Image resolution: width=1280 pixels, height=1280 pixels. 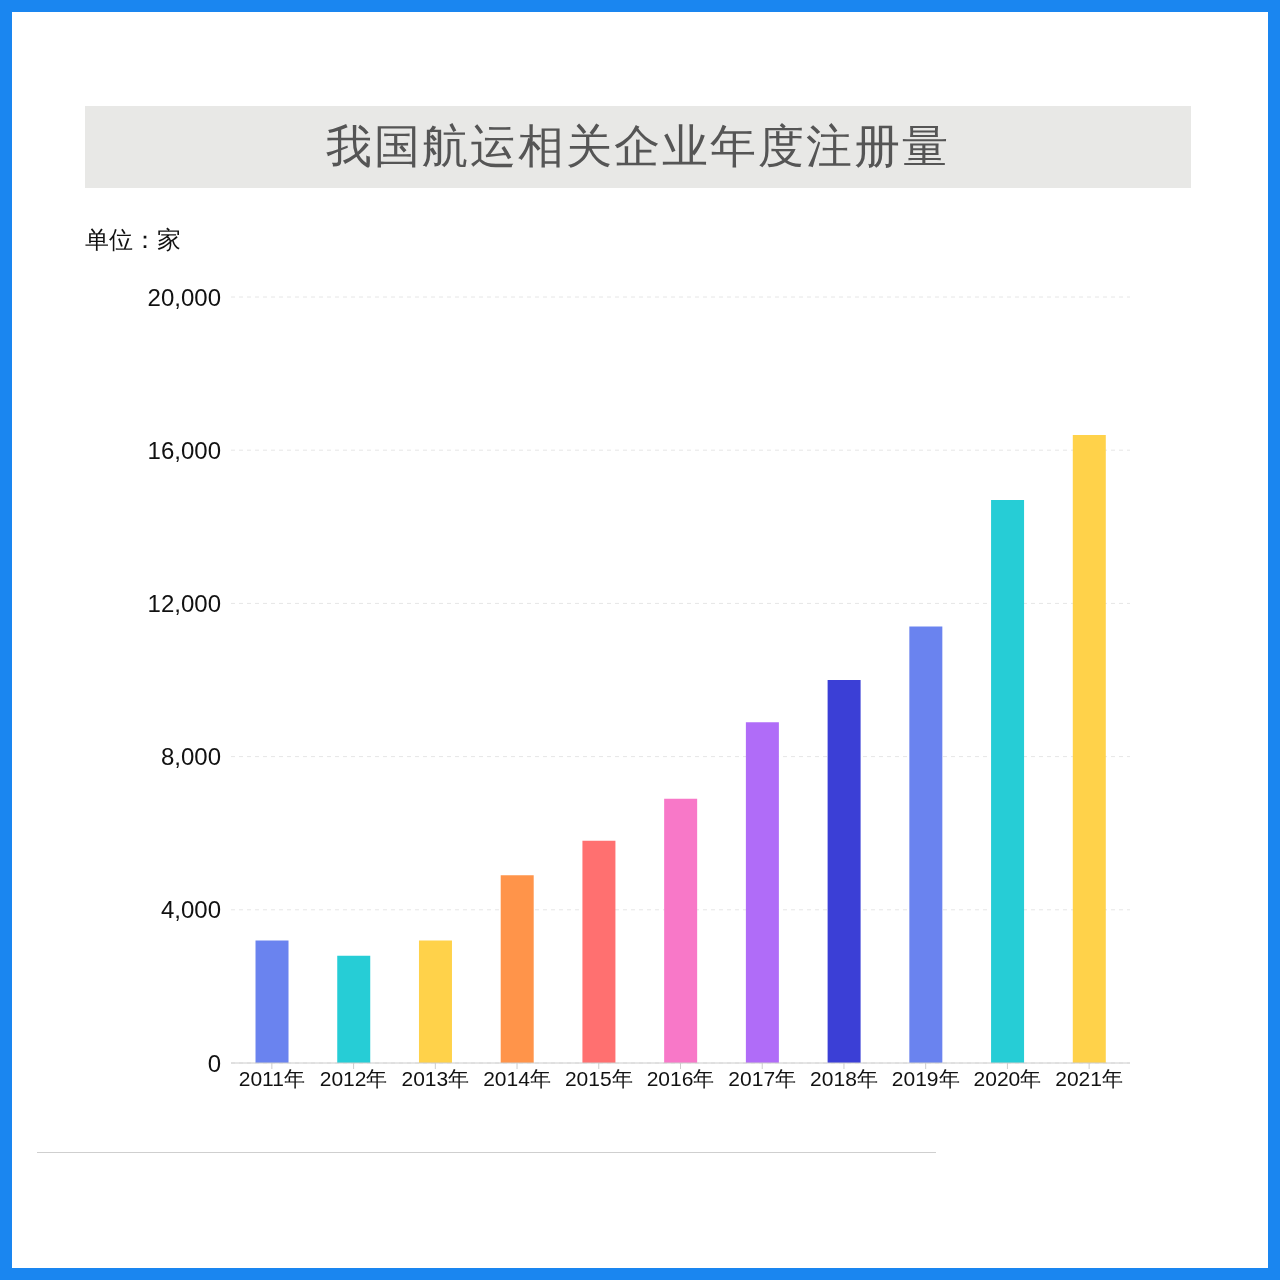 What do you see at coordinates (353, 1078) in the screenshot?
I see `x-tick-label: 2012年` at bounding box center [353, 1078].